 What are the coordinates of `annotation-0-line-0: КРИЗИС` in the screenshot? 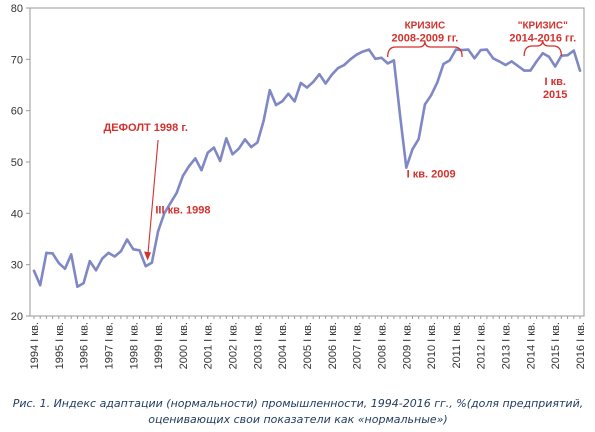 It's located at (425, 26).